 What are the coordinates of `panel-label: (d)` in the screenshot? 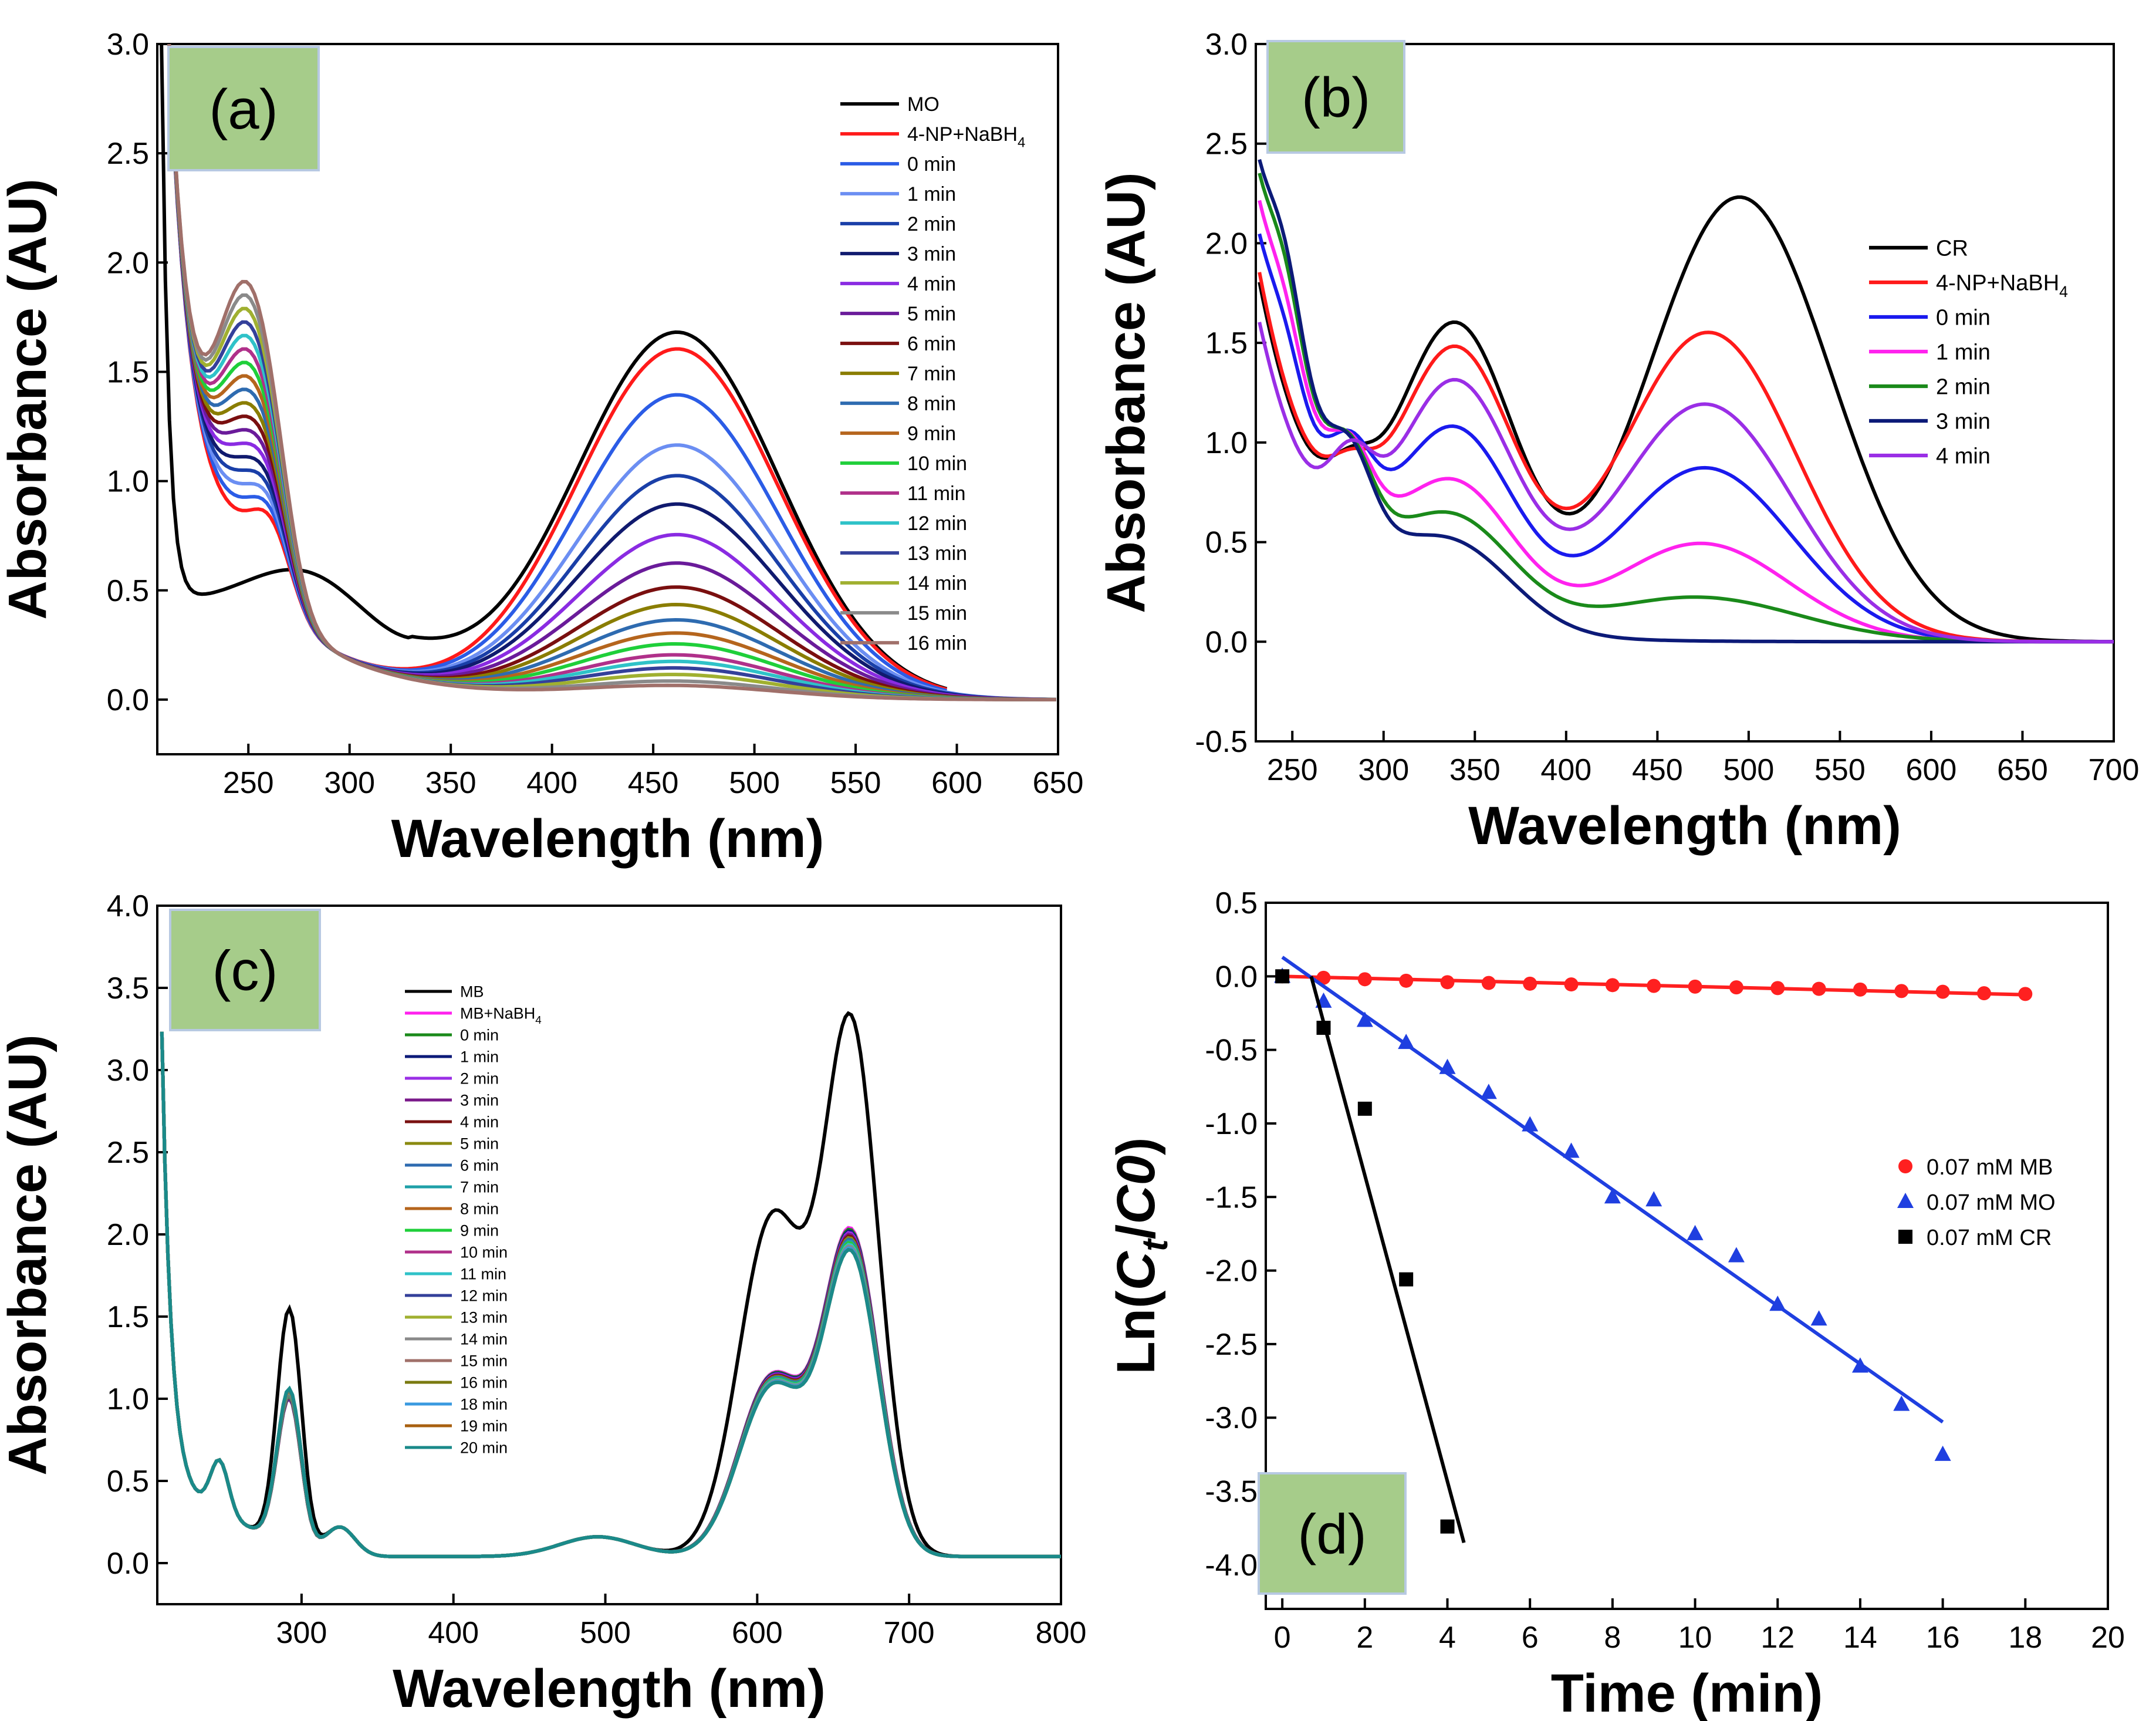 It's located at (1331, 1534).